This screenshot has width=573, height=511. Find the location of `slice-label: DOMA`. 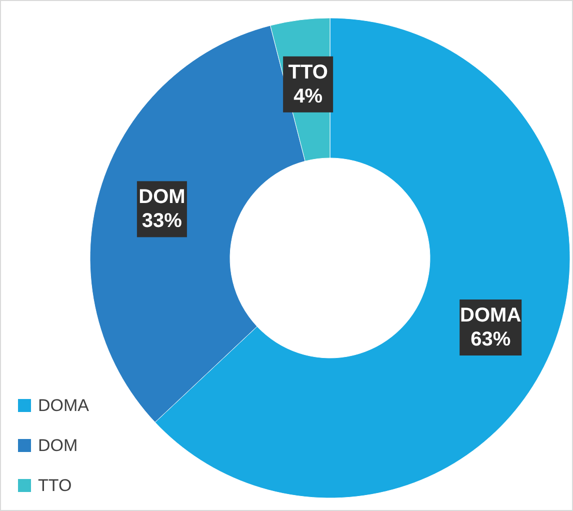

slice-label: DOMA is located at coordinates (491, 315).